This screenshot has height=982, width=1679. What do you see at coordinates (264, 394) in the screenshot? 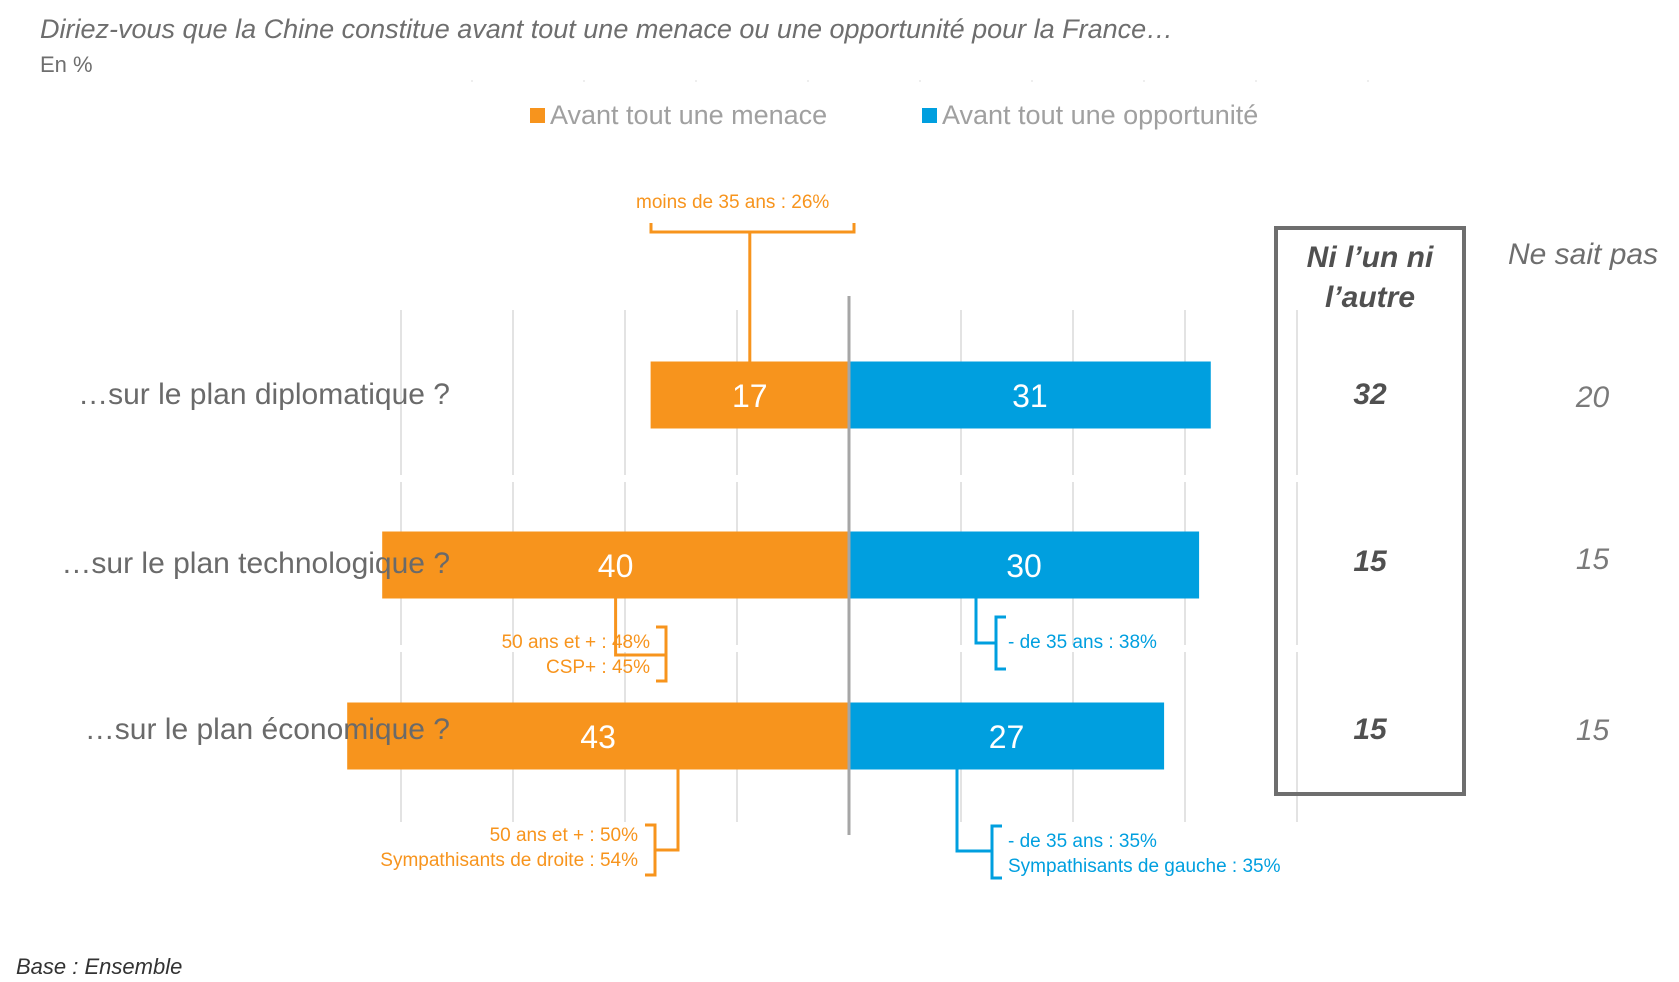
I see `category-label-diplomatique: …sur le plan diplomatique ?` at bounding box center [264, 394].